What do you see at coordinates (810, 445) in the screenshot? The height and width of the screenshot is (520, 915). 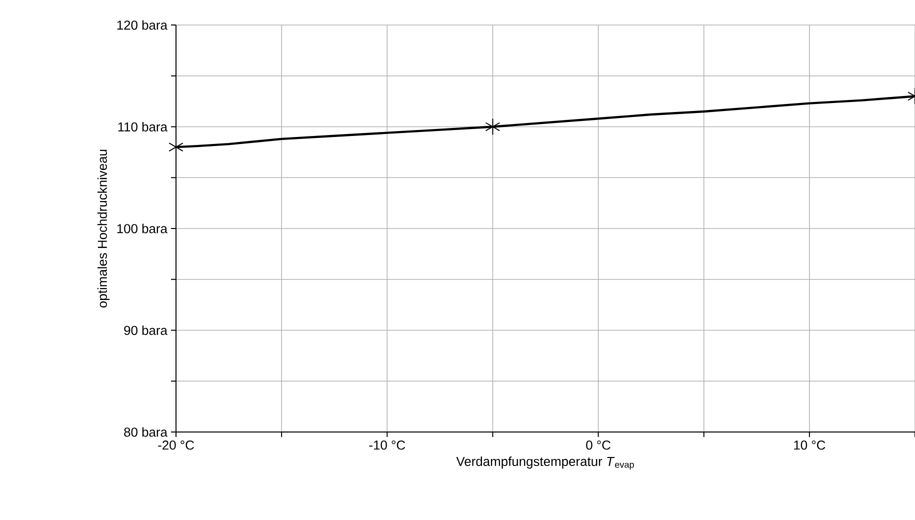 I see `x-tick-label: 10 °C` at bounding box center [810, 445].